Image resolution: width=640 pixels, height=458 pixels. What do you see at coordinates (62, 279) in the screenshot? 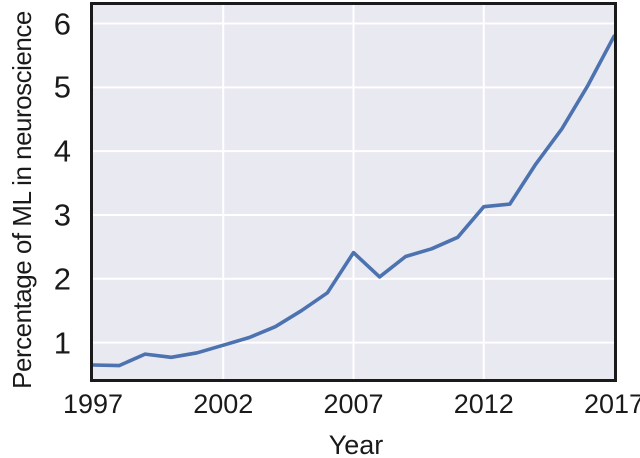
I see `y-tick-label: 2` at bounding box center [62, 279].